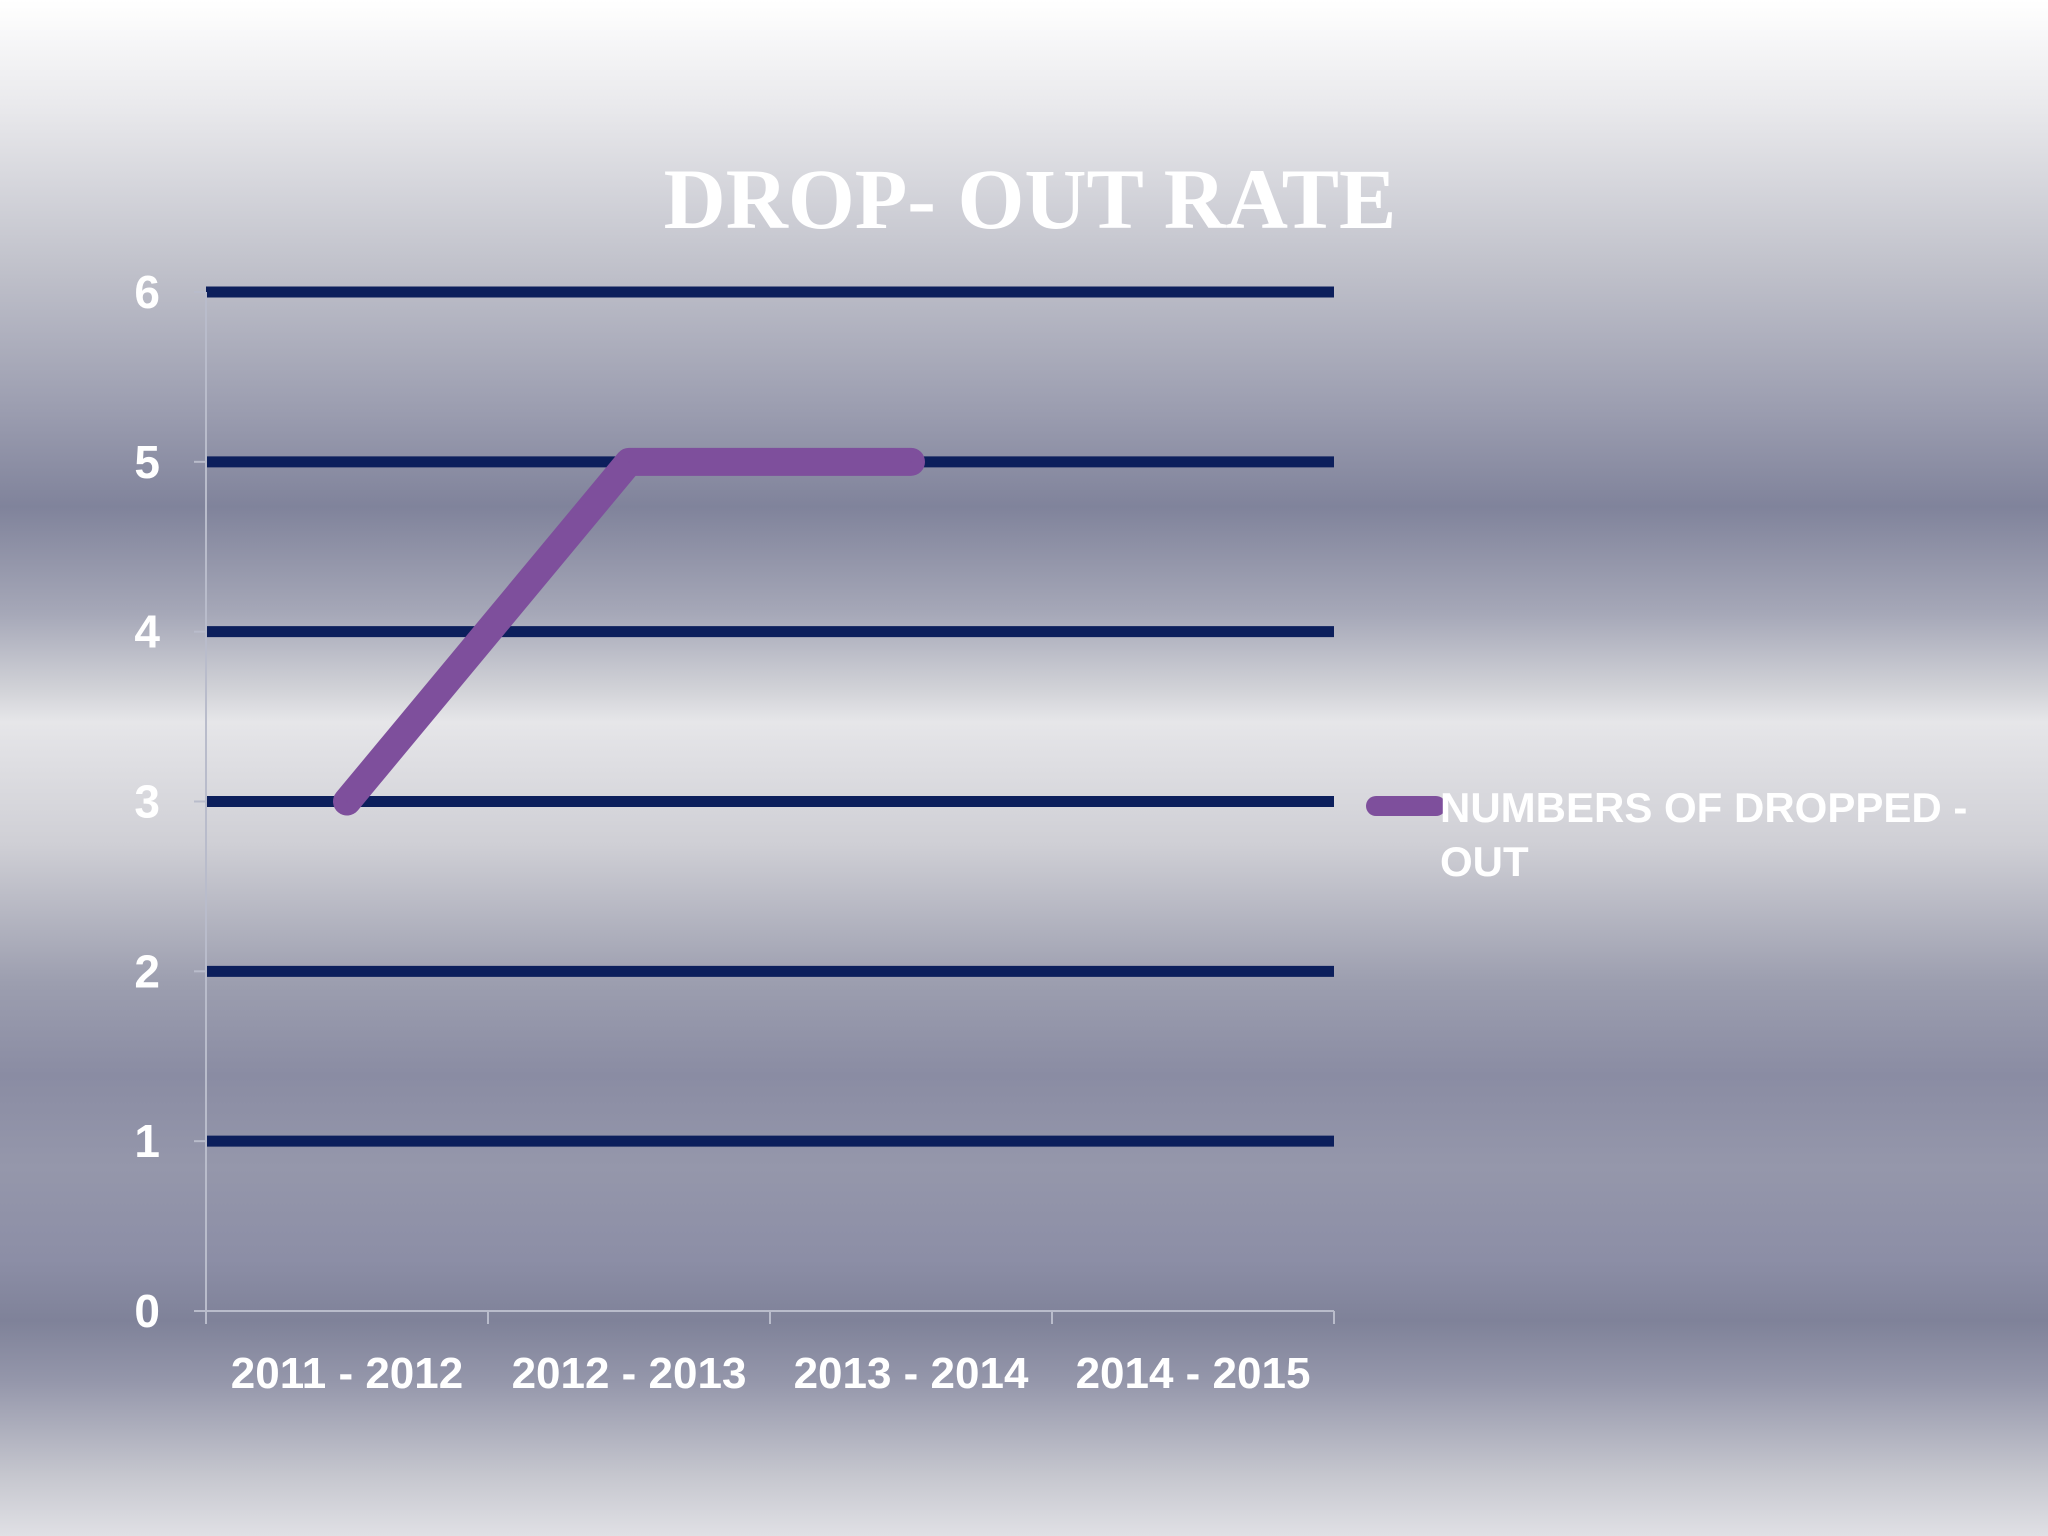 The image size is (2048, 1536). I want to click on y-tick-label: 5, so click(147, 462).